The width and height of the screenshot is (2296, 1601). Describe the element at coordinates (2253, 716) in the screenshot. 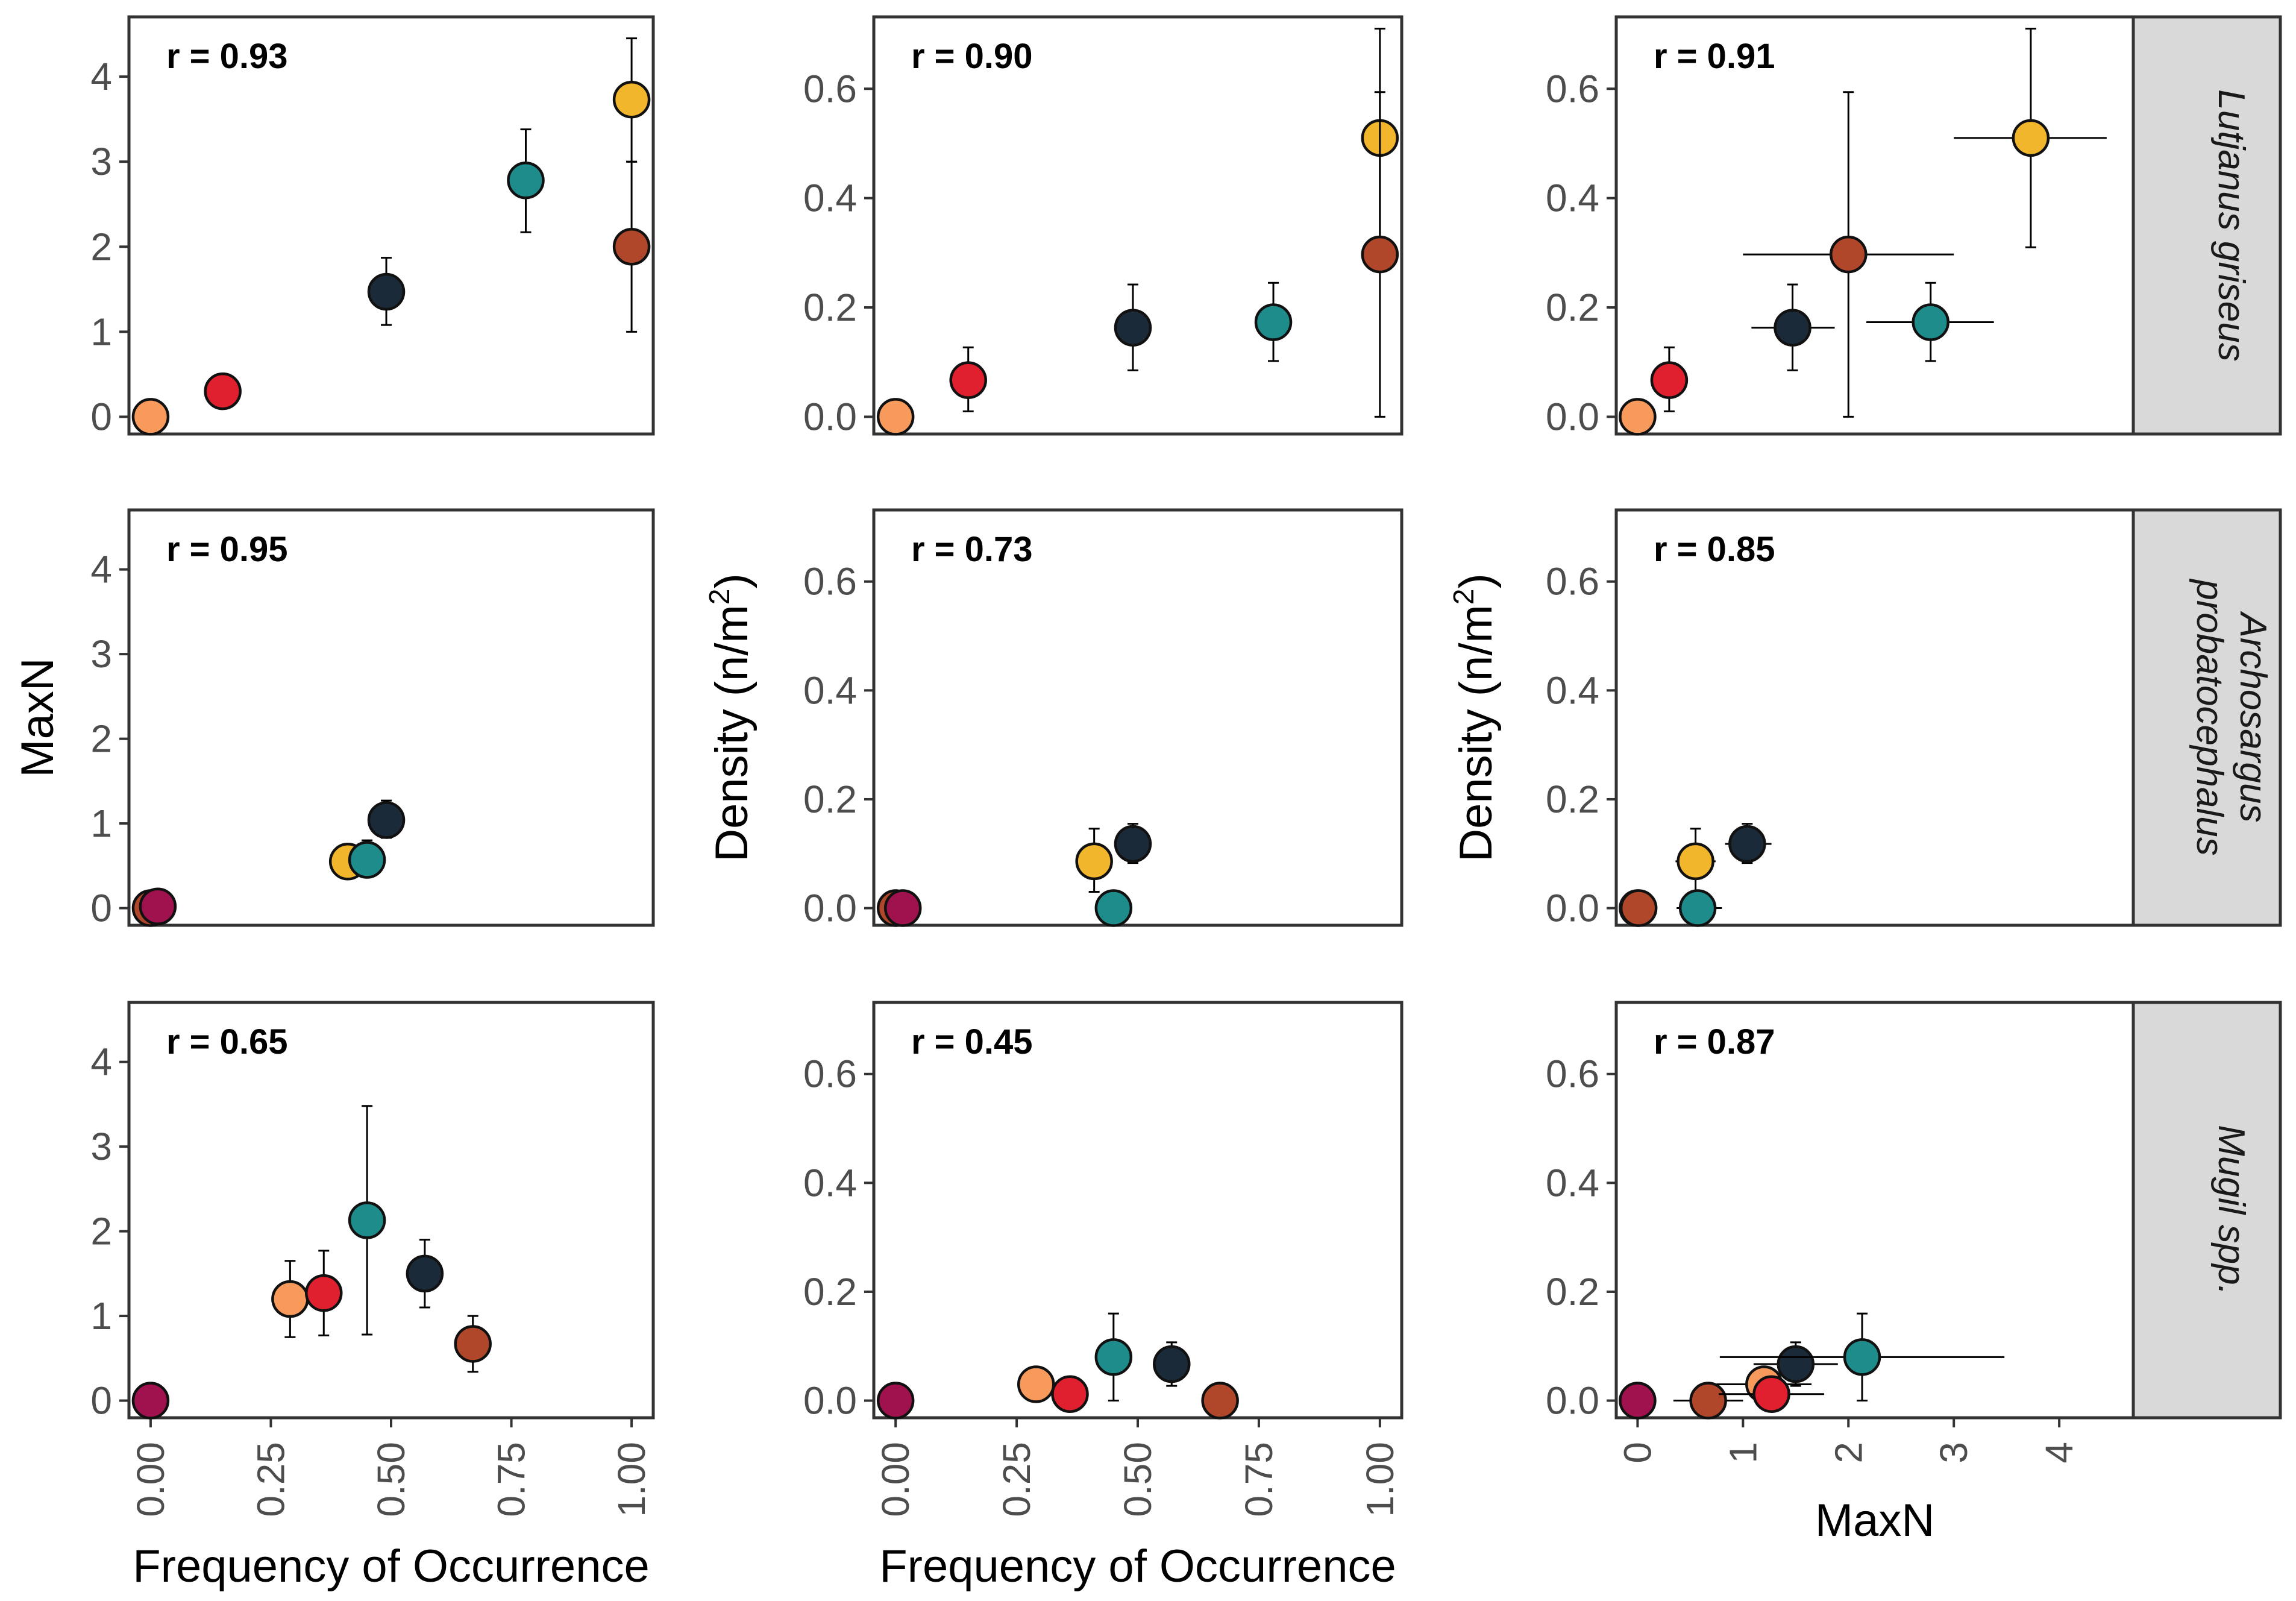

I see `species-label: Archosargus` at that location.